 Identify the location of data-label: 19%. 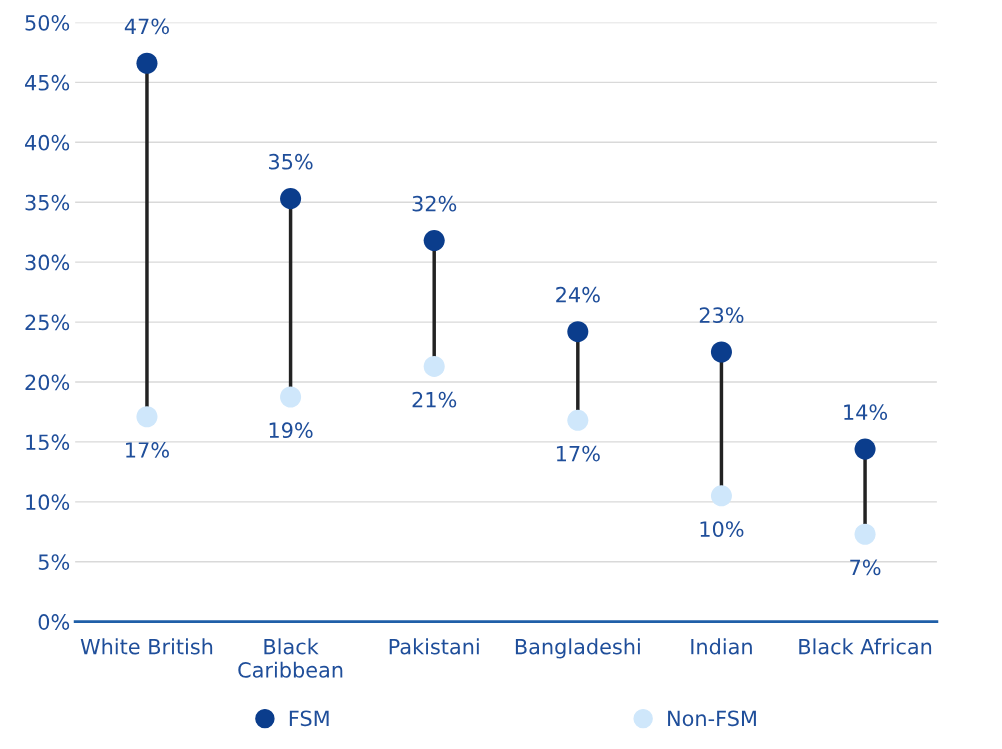
(291, 430).